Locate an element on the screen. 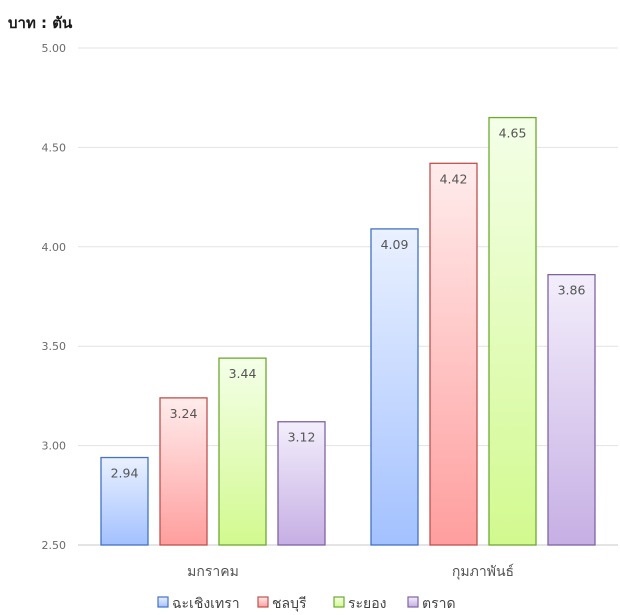 This screenshot has width=620, height=615. unit-label: บาท : ตัน is located at coordinates (40, 23).